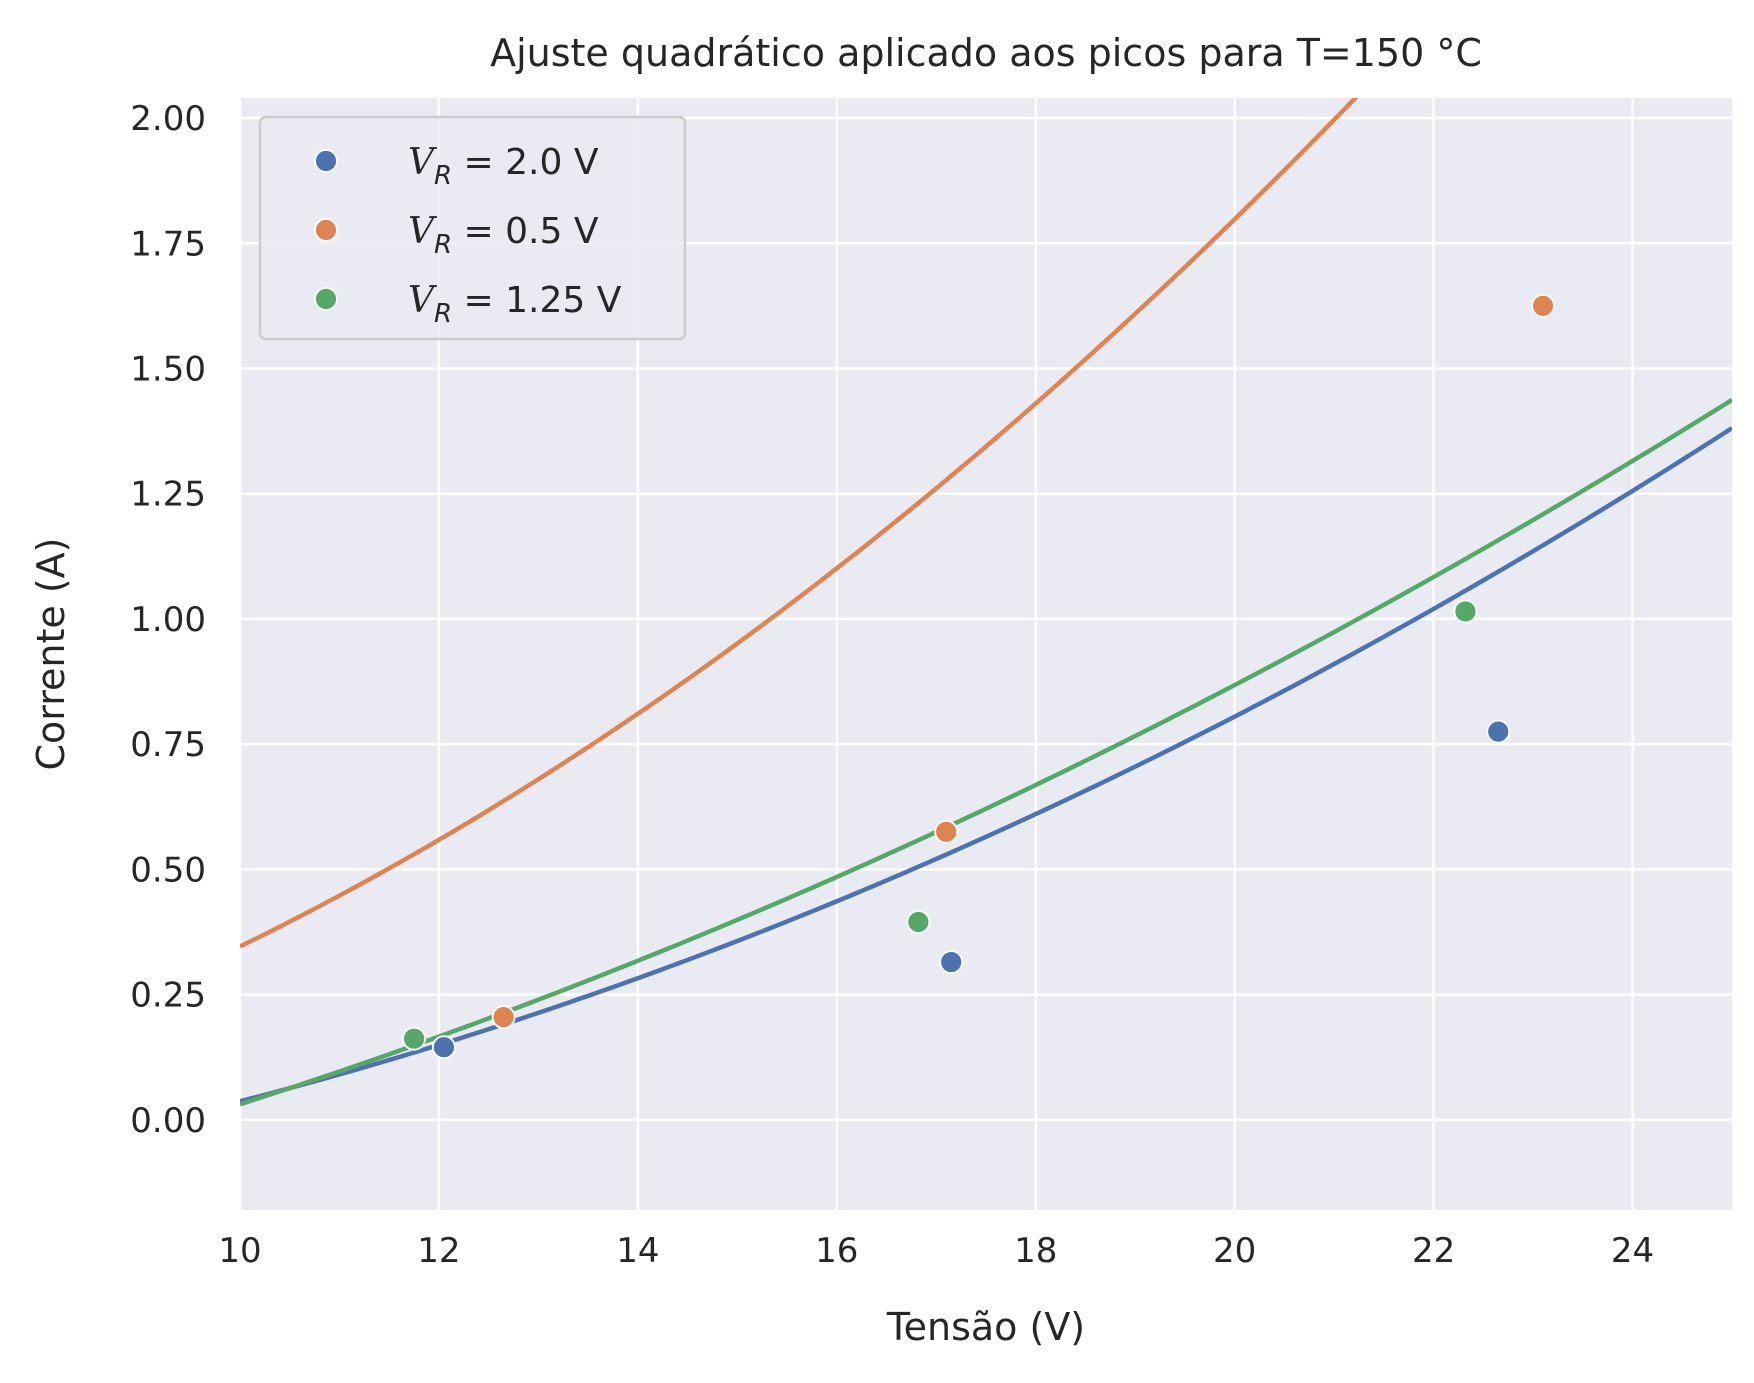  I want to click on x-axis-label: Tensão (V), so click(985, 1327).